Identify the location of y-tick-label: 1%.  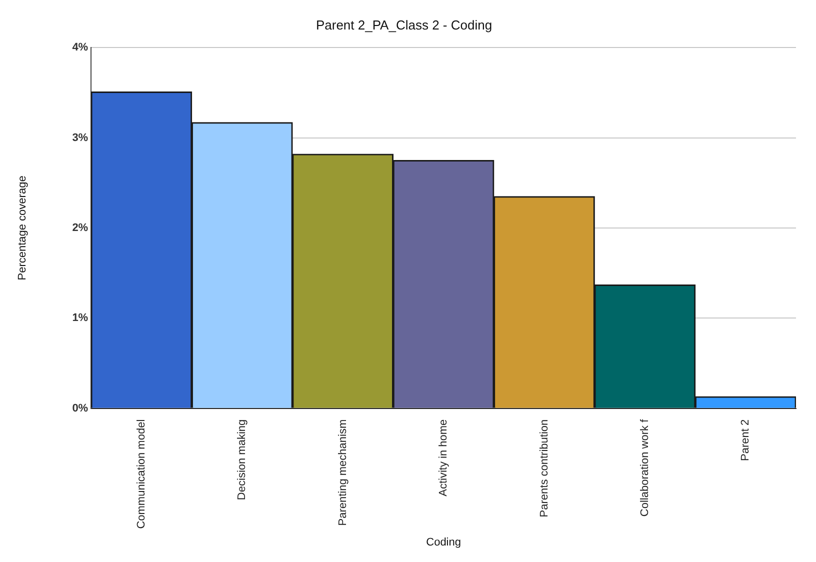
(80, 318).